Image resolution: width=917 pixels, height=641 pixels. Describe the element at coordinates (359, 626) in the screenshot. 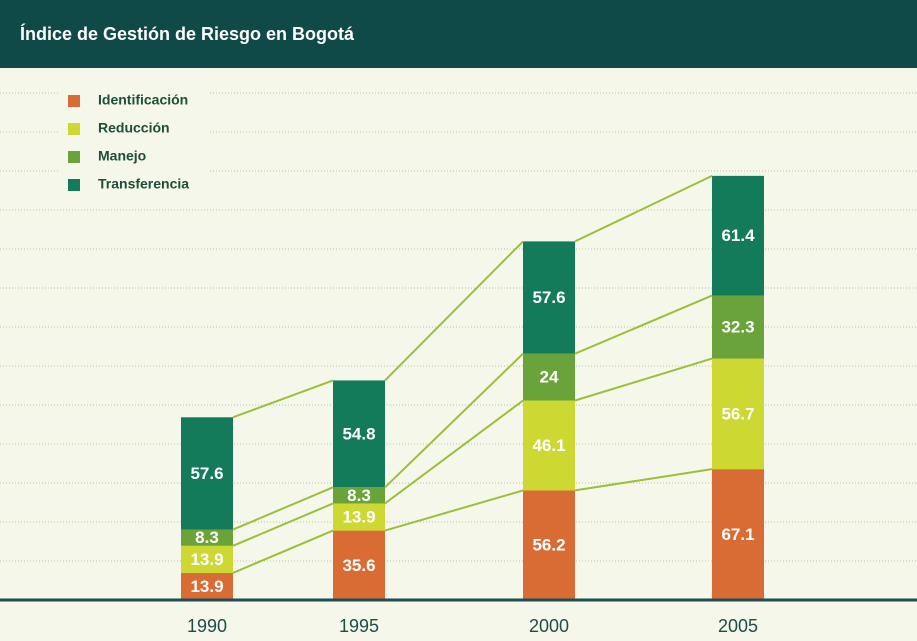

I see `x-tick-label: 1995` at that location.